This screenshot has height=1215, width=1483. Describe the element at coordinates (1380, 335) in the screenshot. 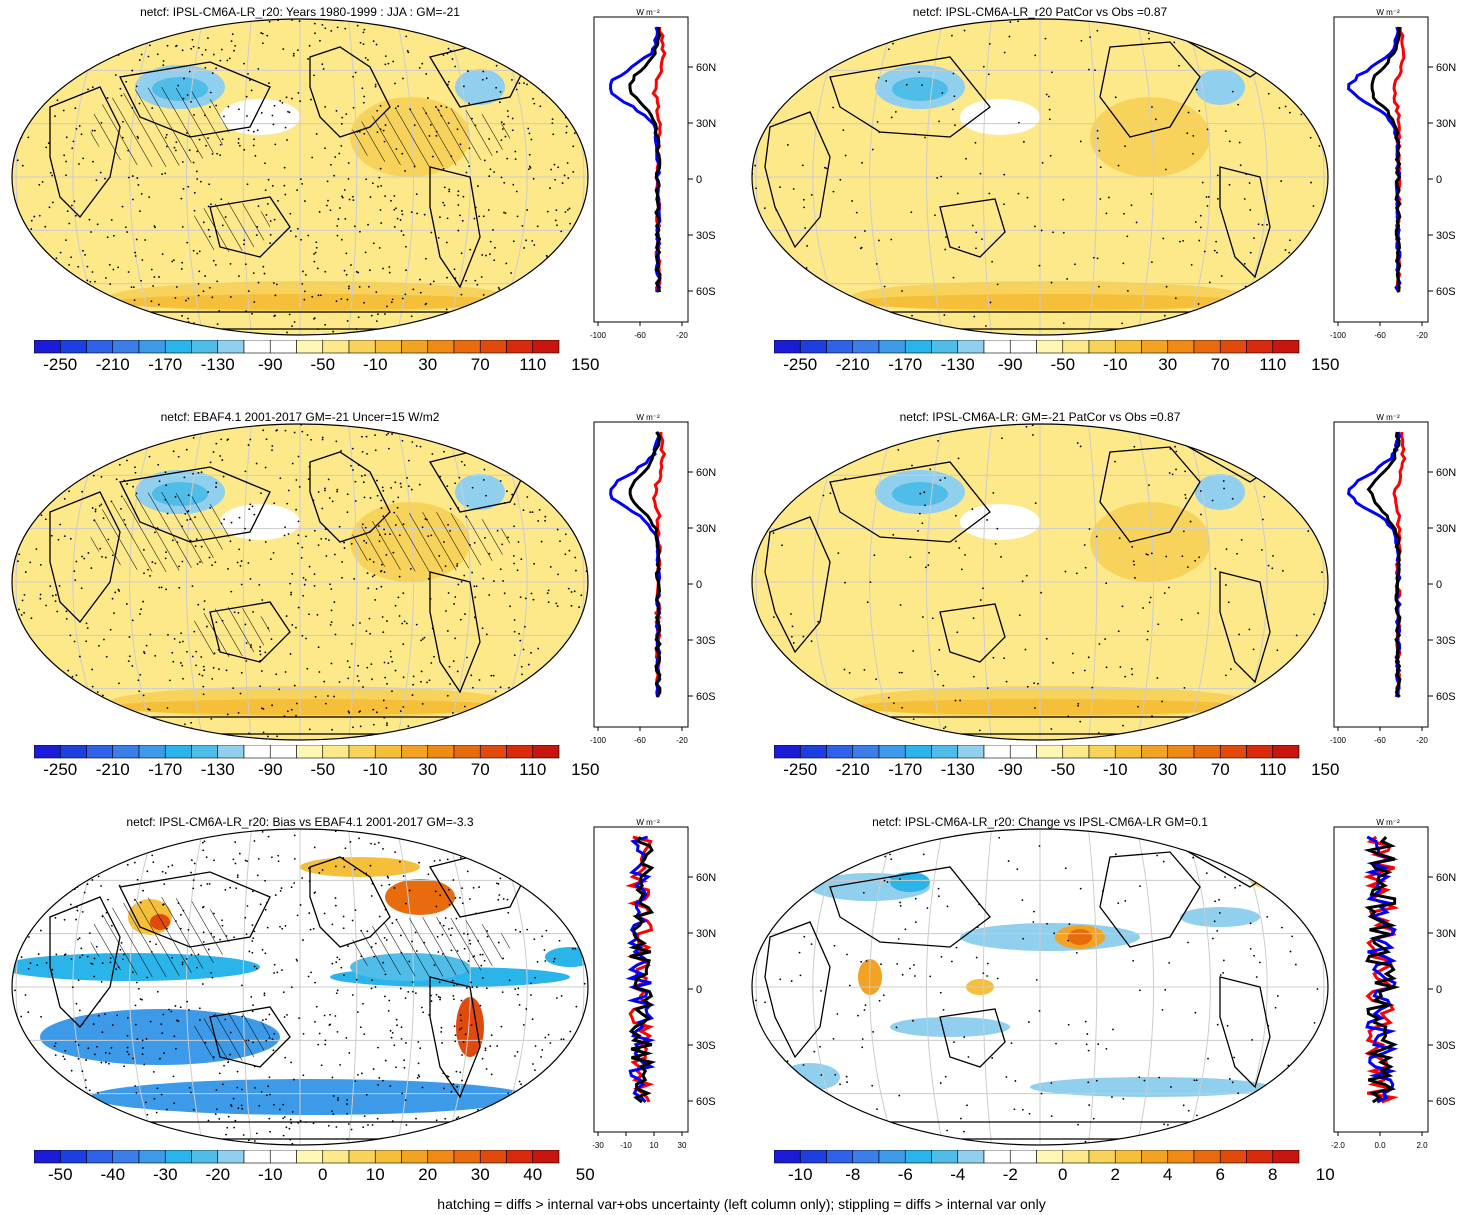

I see `profile-tick-label: -60` at that location.